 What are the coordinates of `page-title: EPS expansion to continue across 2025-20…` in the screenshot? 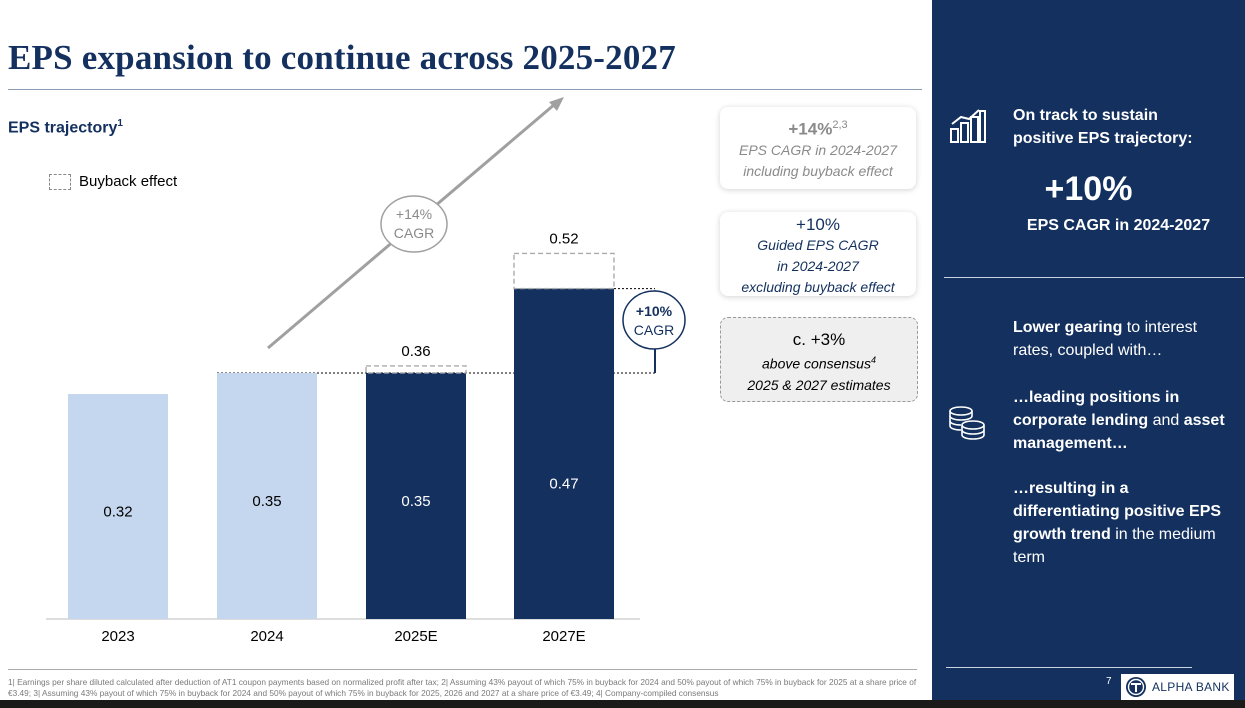 It's located at (342, 57).